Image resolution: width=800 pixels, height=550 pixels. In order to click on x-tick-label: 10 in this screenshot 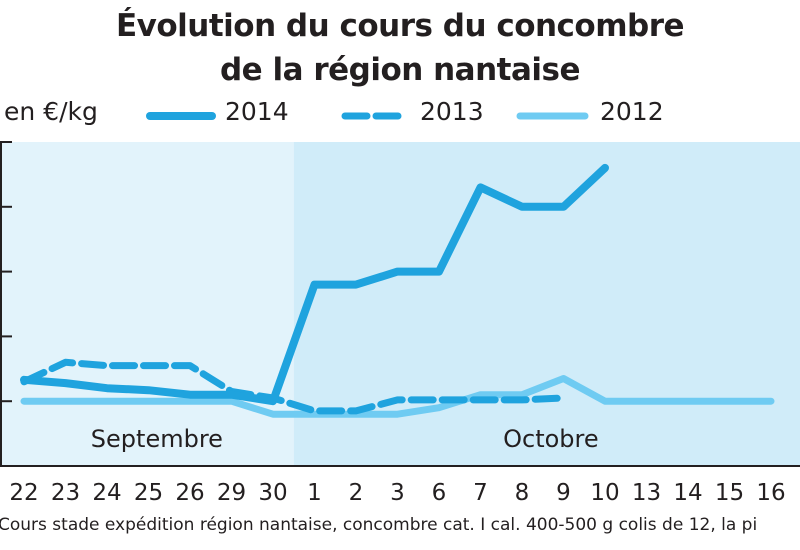, I will do `click(604, 493)`.